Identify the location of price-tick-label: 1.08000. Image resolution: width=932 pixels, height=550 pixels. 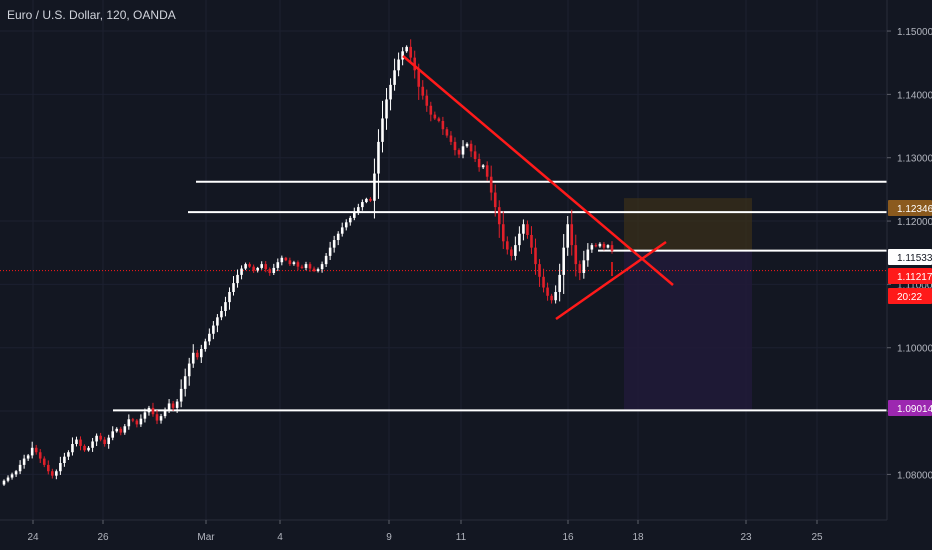
(914, 475).